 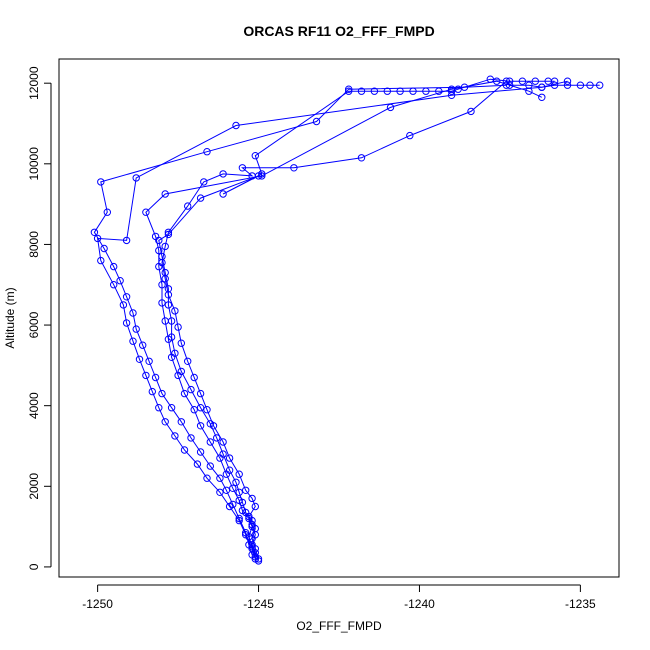 I want to click on chart-title: ORCAS RF11 O2_FFF_FMPD, so click(x=338, y=31).